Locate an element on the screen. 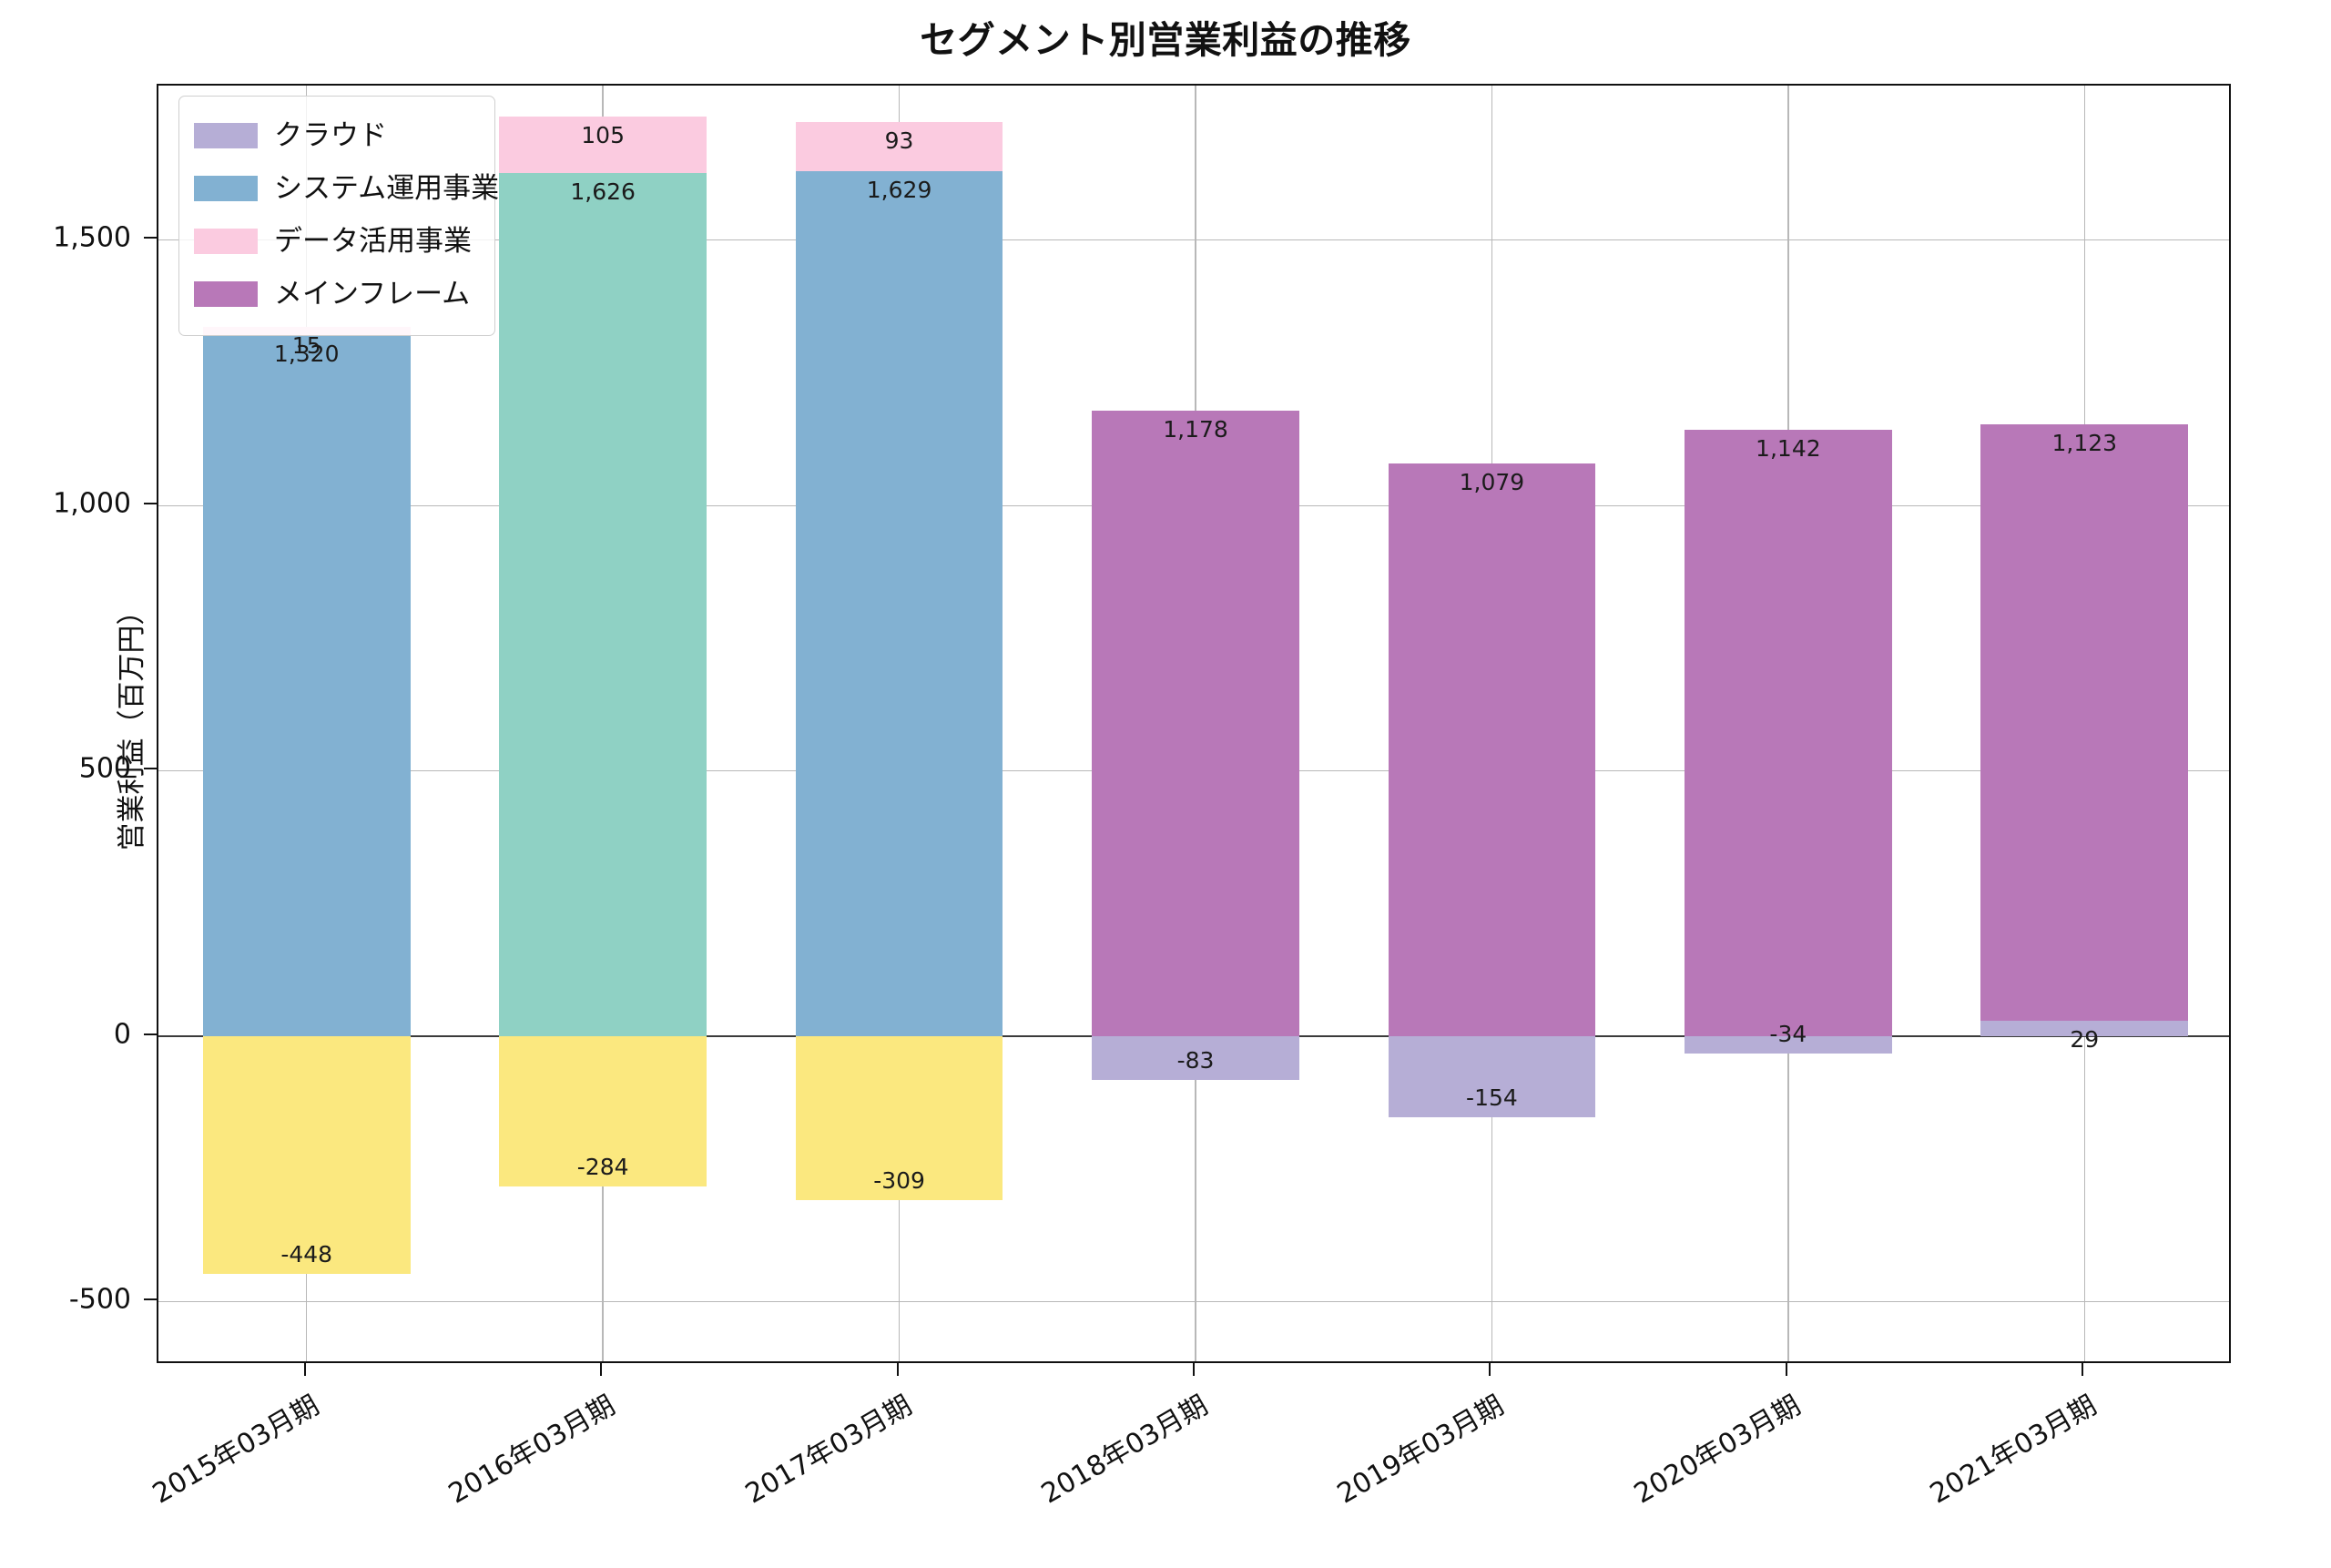 This screenshot has width=2331, height=1568. legend-item: システム運用事業 is located at coordinates (346, 188).